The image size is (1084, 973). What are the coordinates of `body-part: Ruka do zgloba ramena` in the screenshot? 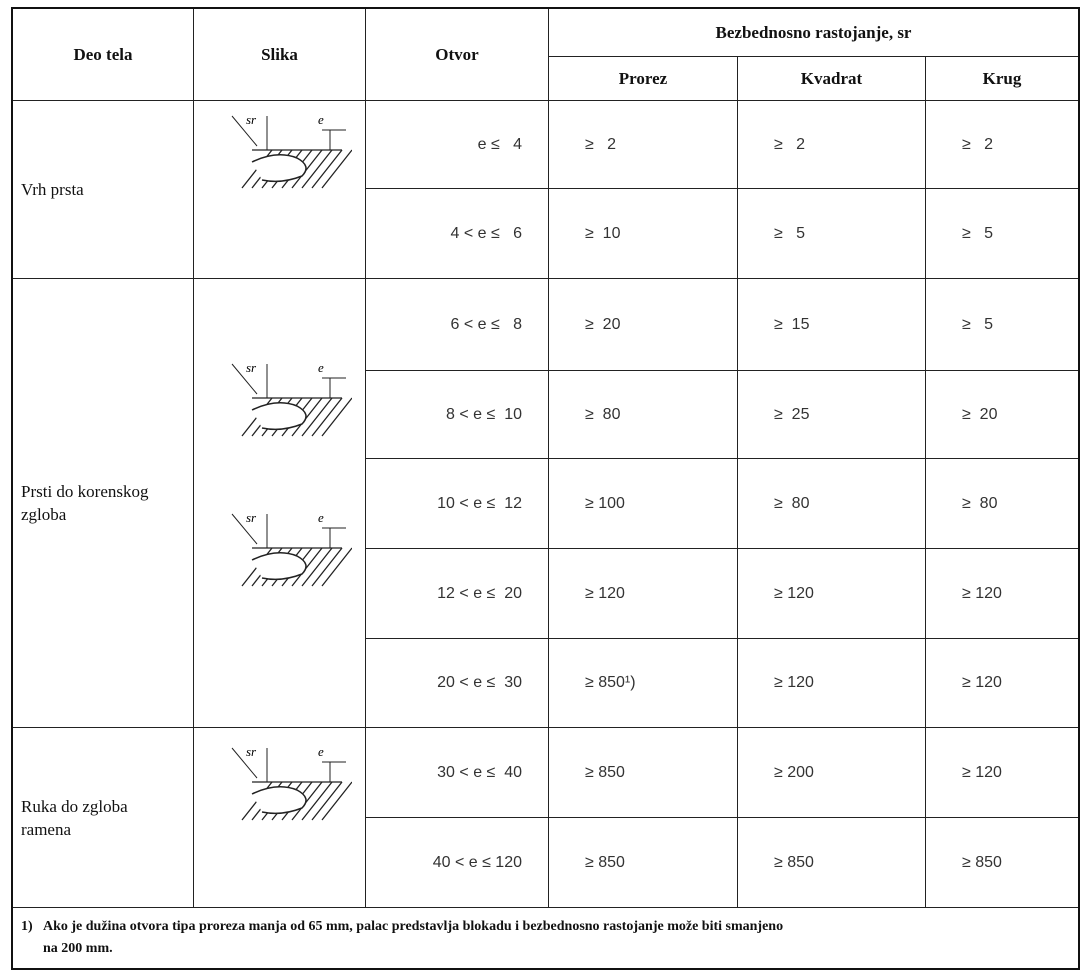 It's located at (103, 817).